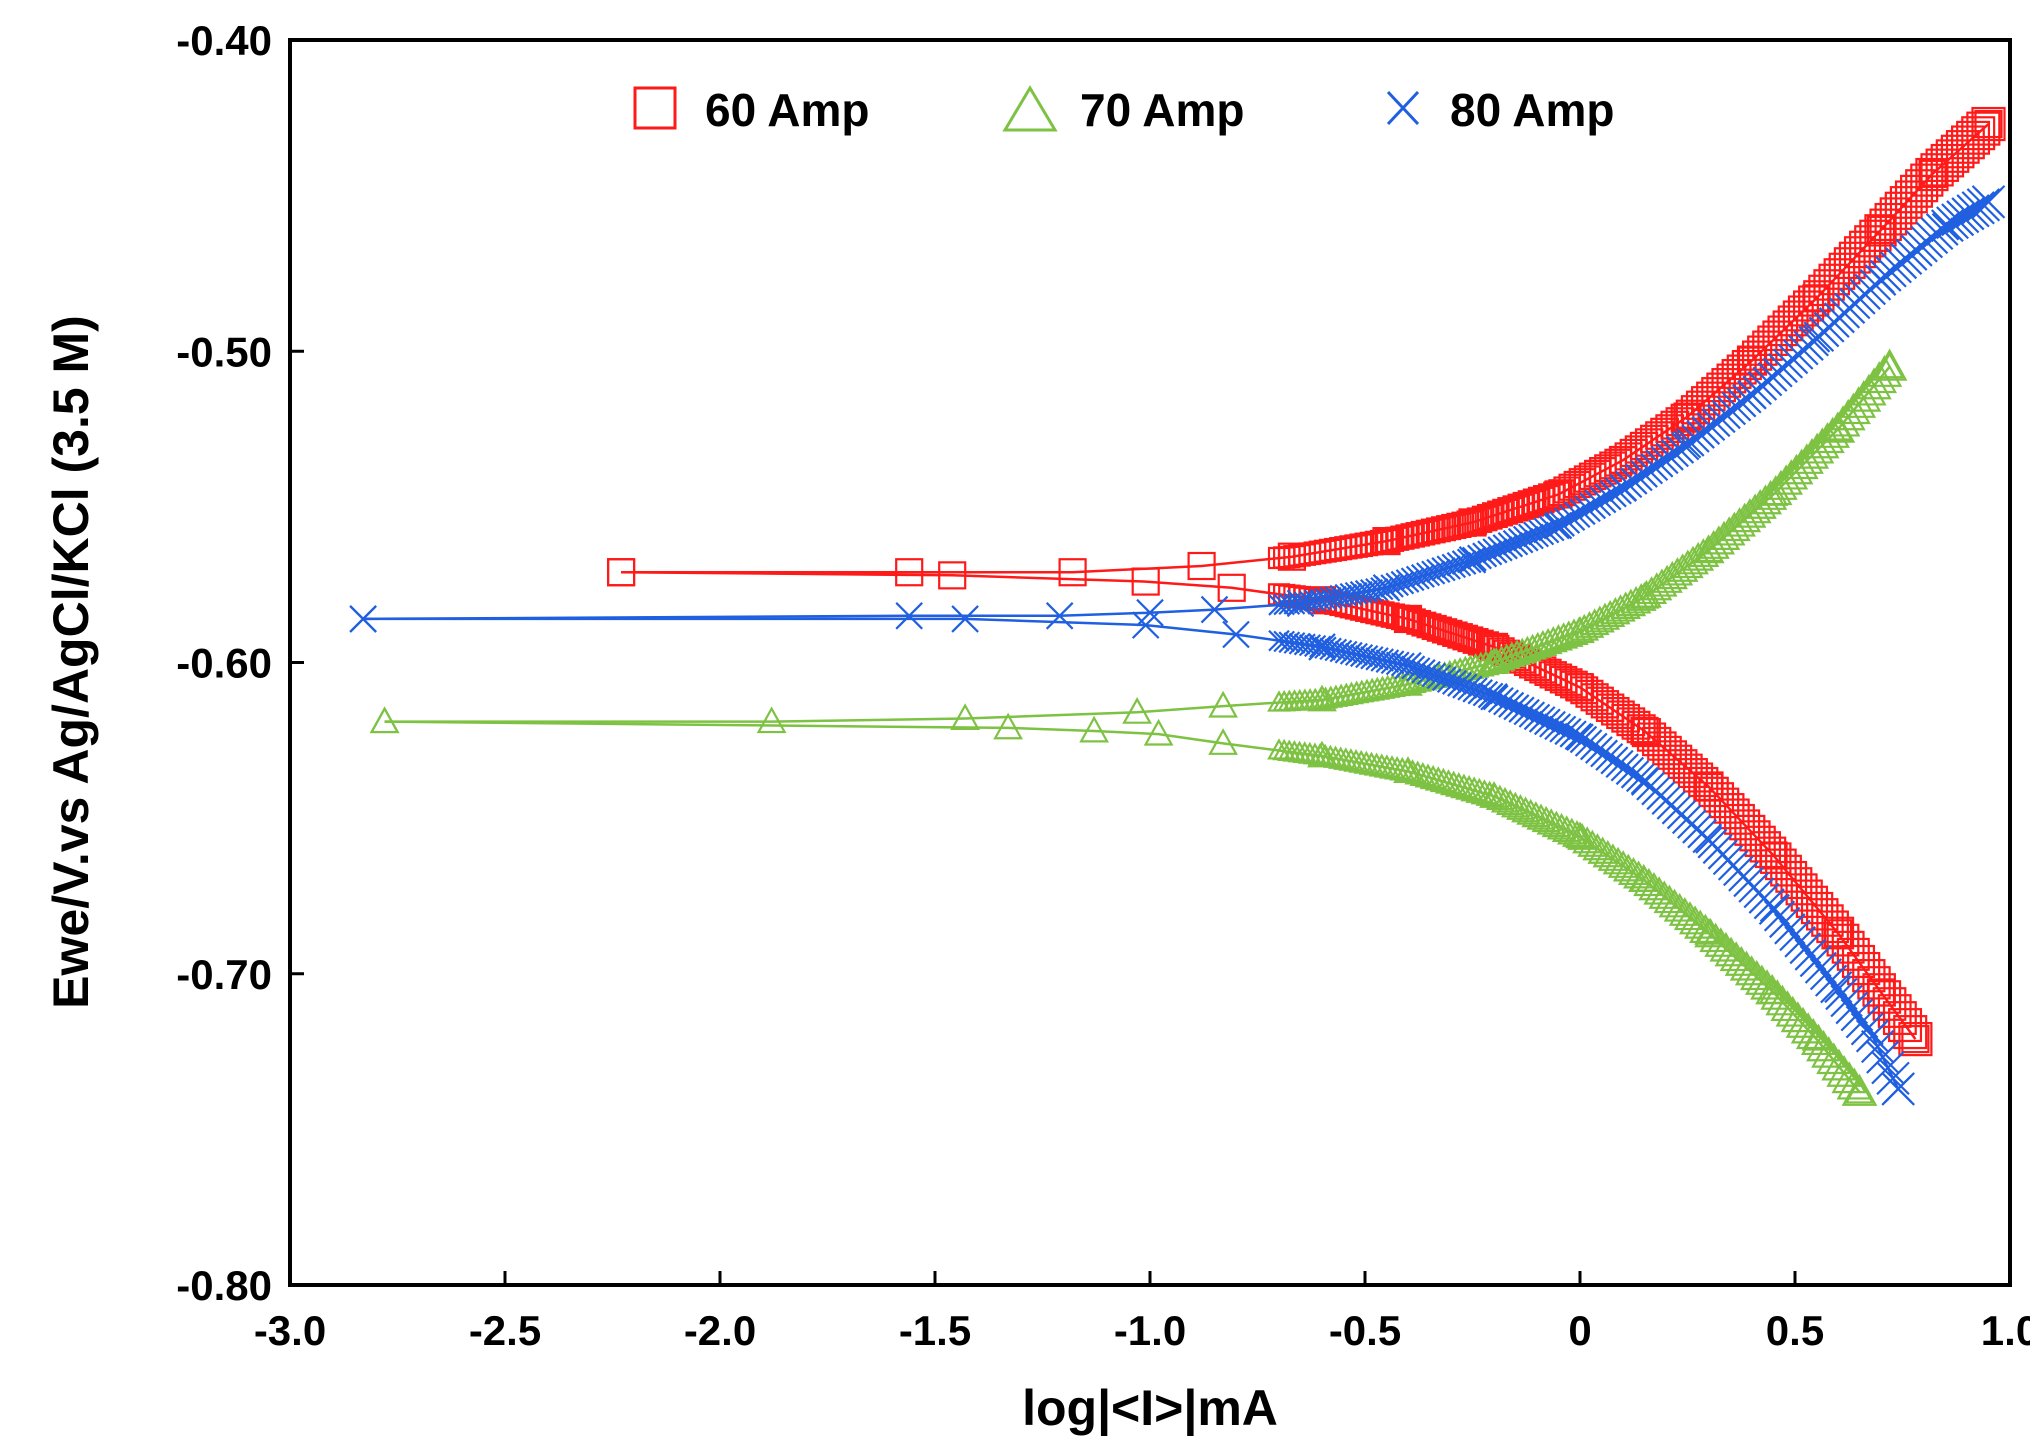  Describe the element at coordinates (290, 1330) in the screenshot. I see `x-tick-label: -3.0` at that location.